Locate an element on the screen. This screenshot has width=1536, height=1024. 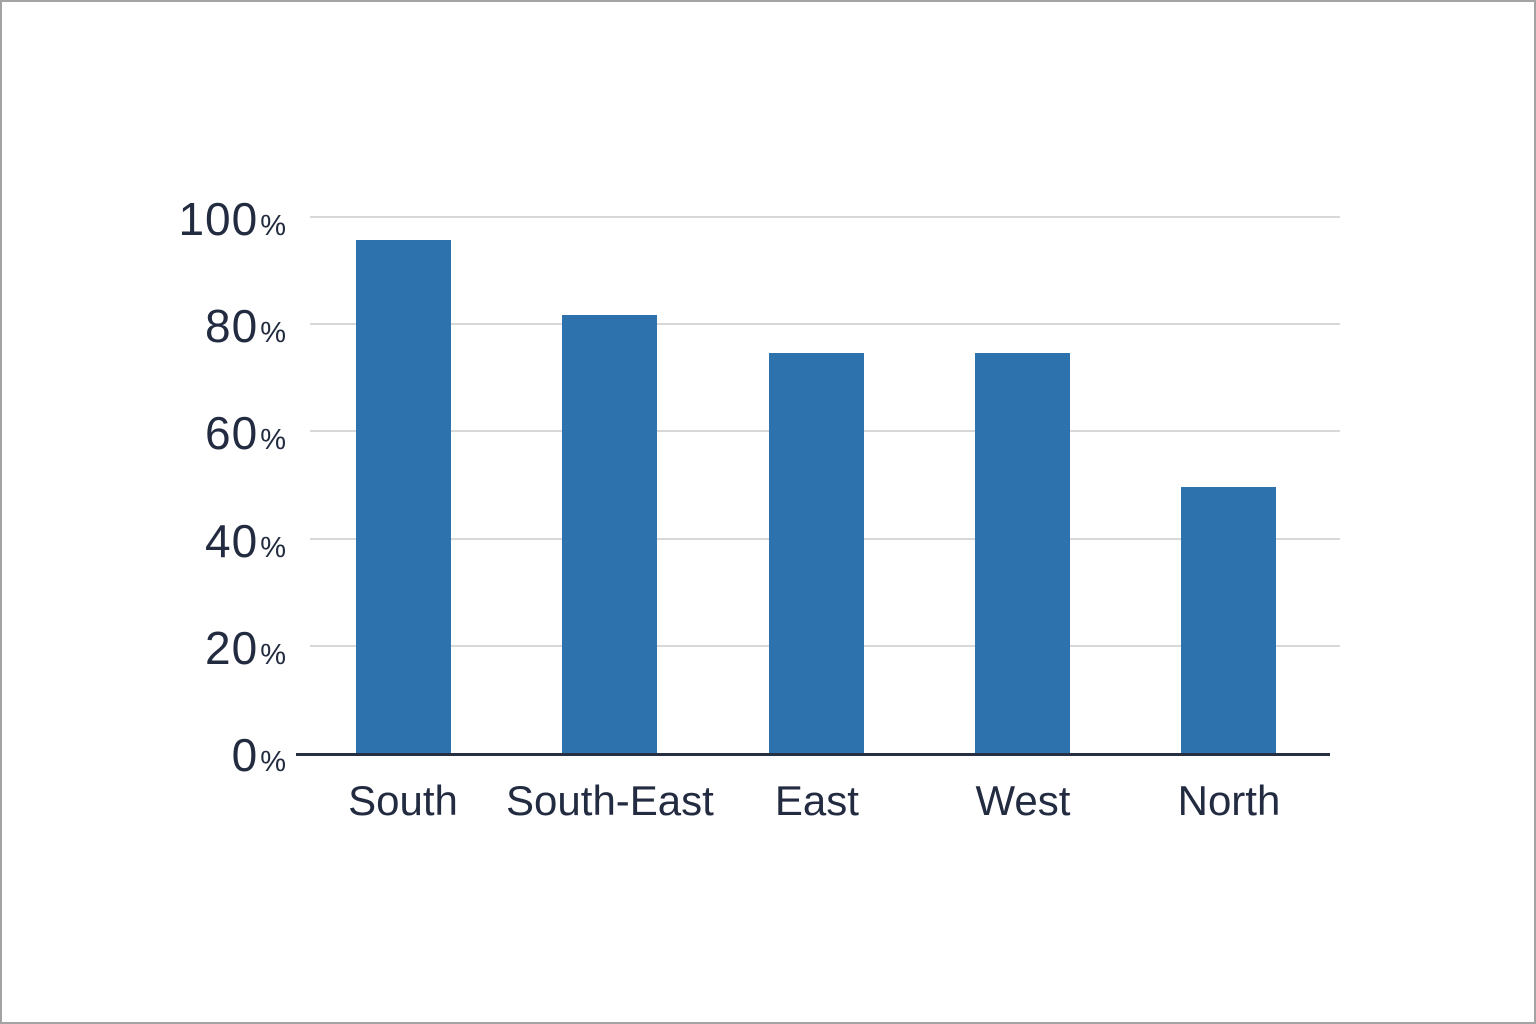
x-axis-label-north: North is located at coordinates (1229, 800).